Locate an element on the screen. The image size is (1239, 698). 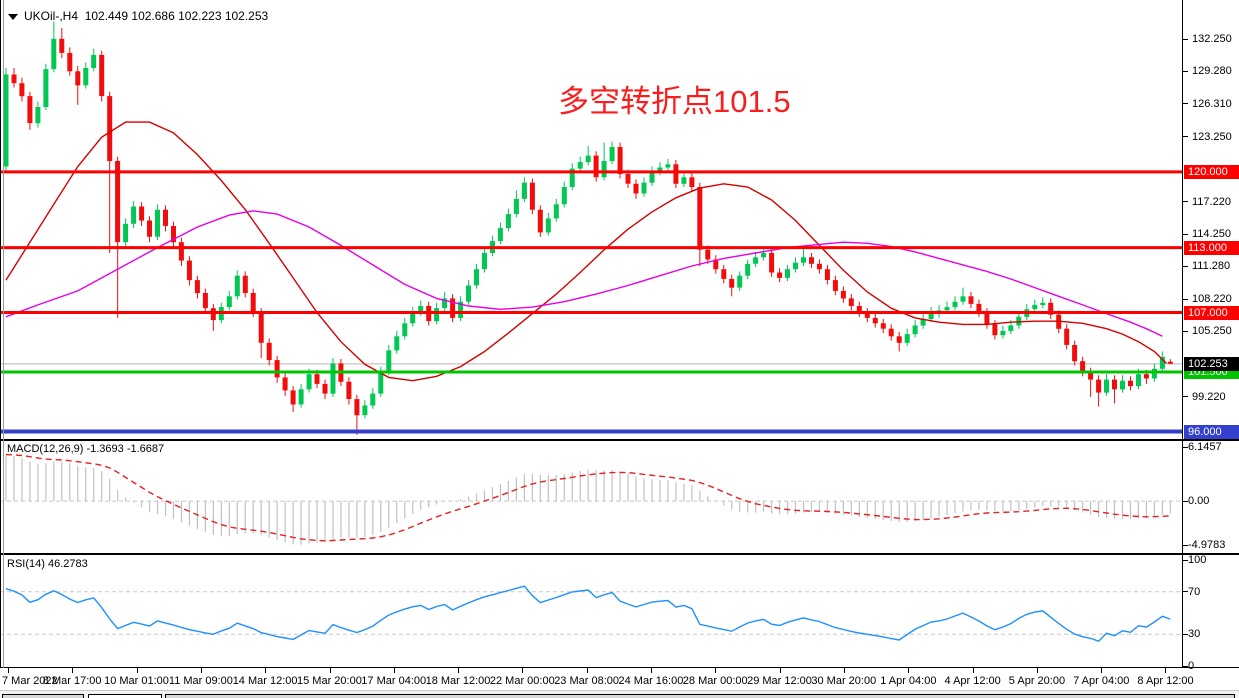
time-axis-border is located at coordinates (619, 667).